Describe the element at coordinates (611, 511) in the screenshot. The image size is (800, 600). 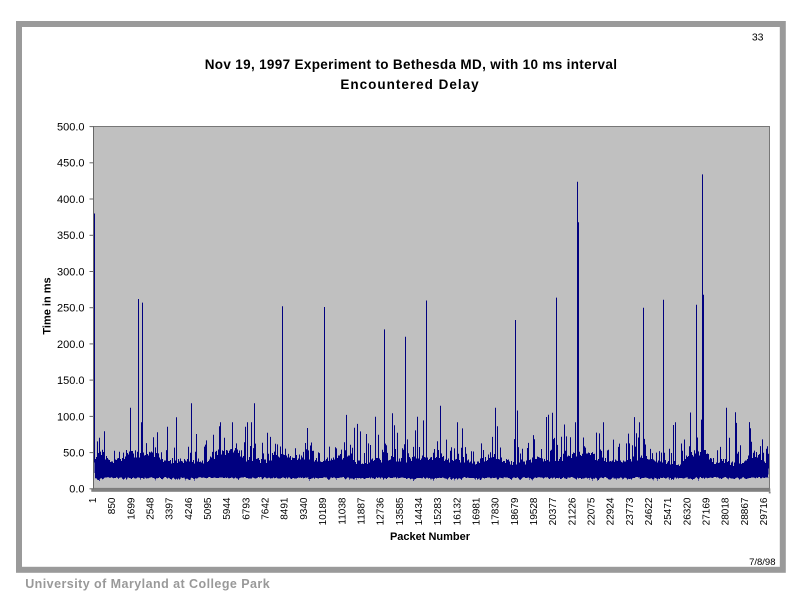
I see `svg-text: 22924` at that location.